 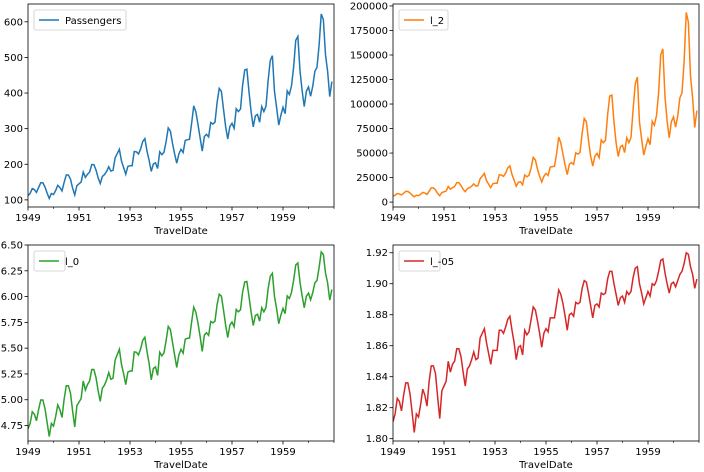 What do you see at coordinates (369, 6) in the screenshot?
I see `y-tick-label: 200000` at bounding box center [369, 6].